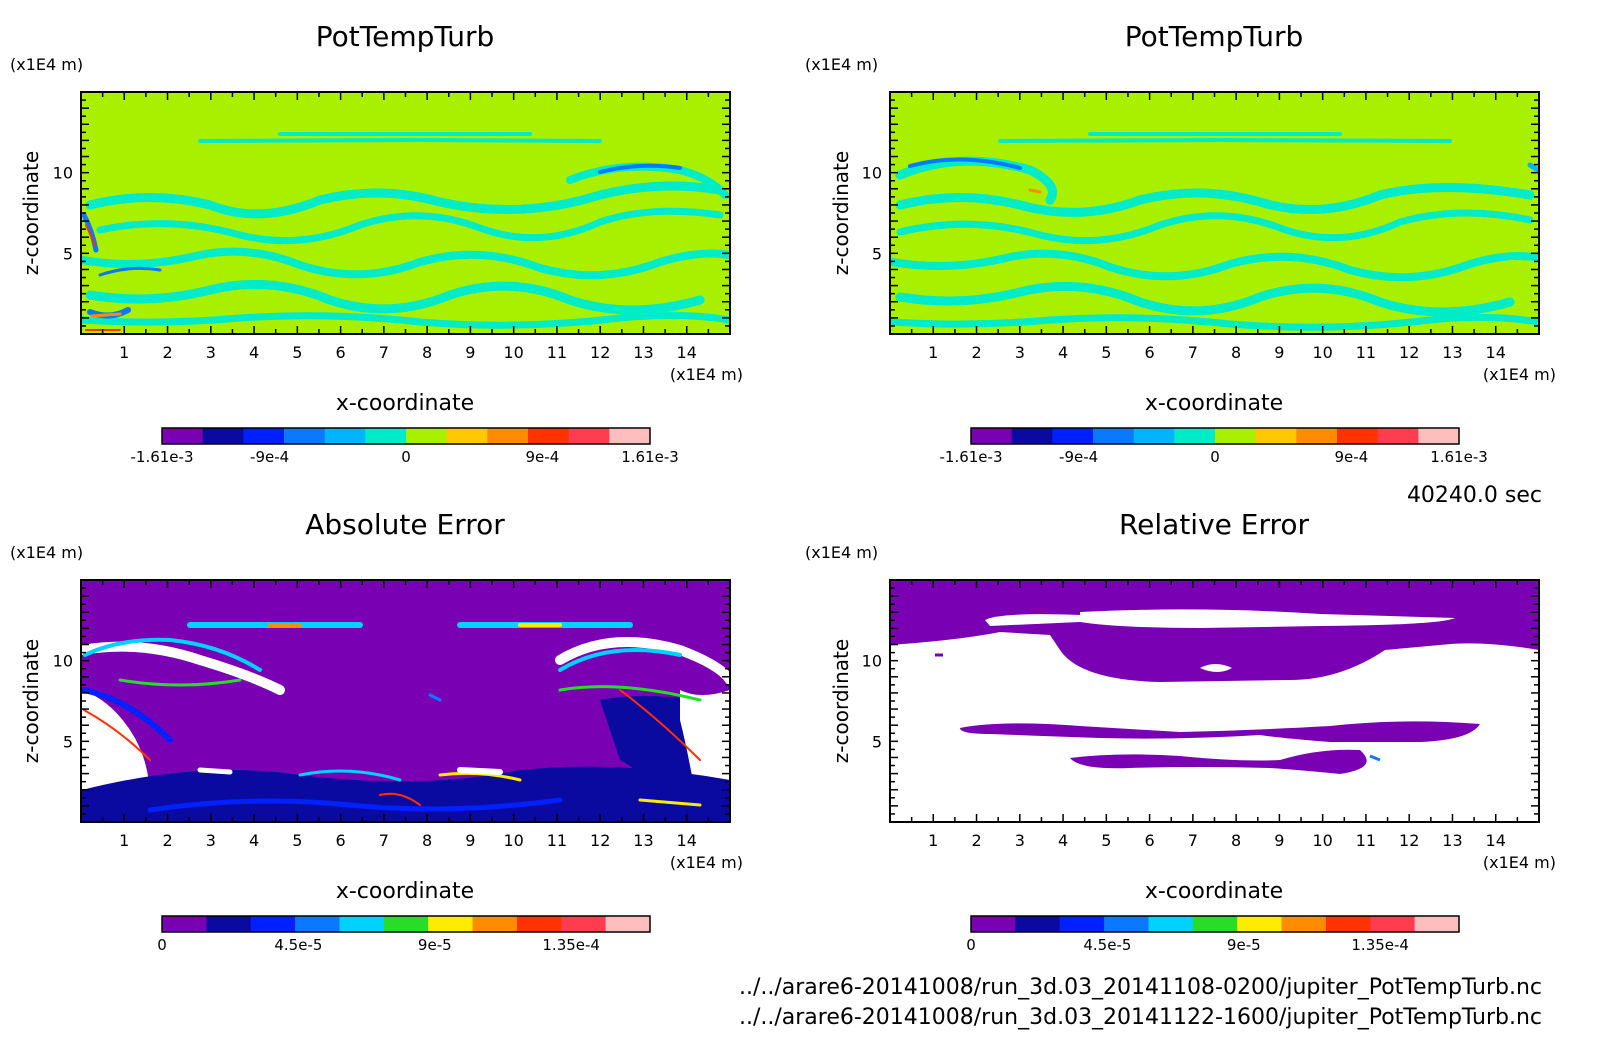 The image size is (1604, 1054). Describe the element at coordinates (435, 945) in the screenshot. I see `colorbar-tick-label: 9e-5` at that location.